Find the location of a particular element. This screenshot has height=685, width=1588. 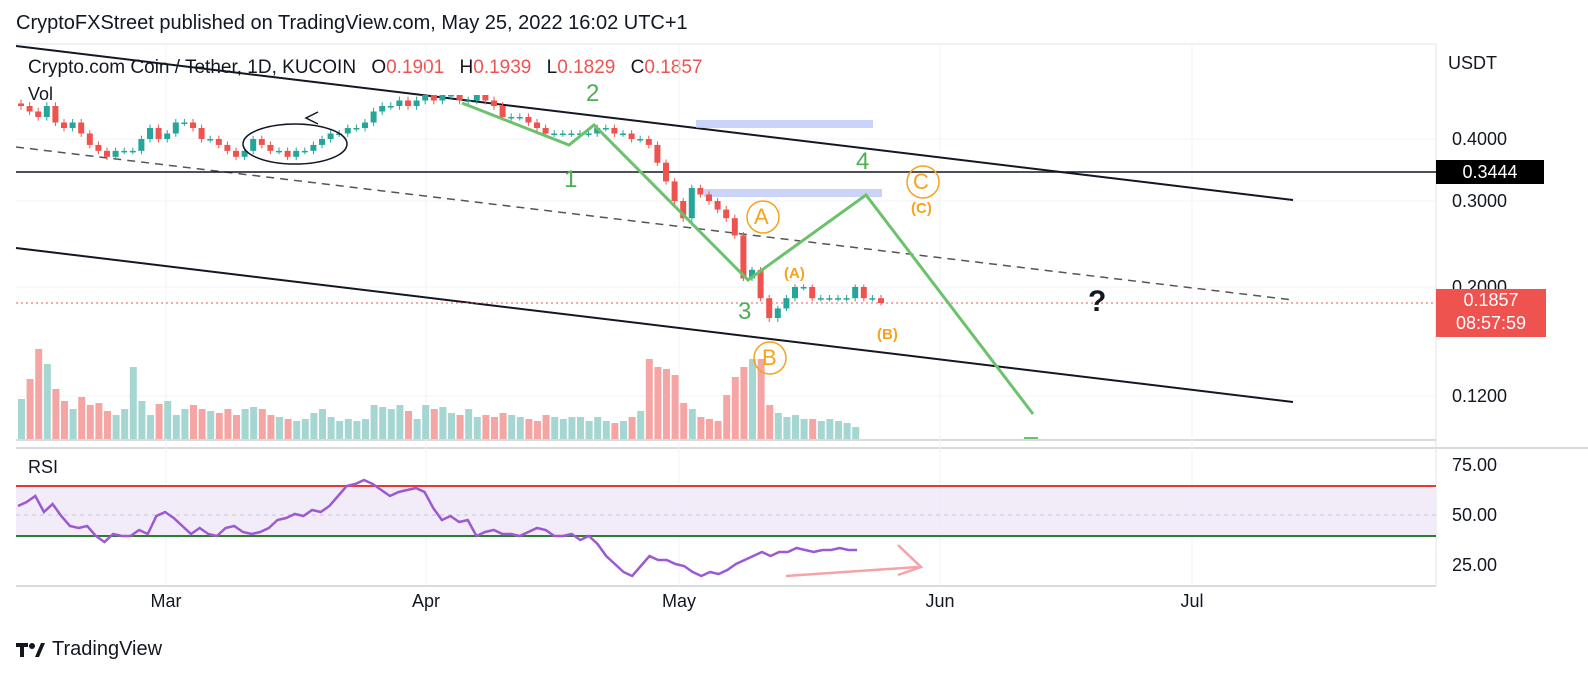

wave-3-label: 3 is located at coordinates (745, 311).